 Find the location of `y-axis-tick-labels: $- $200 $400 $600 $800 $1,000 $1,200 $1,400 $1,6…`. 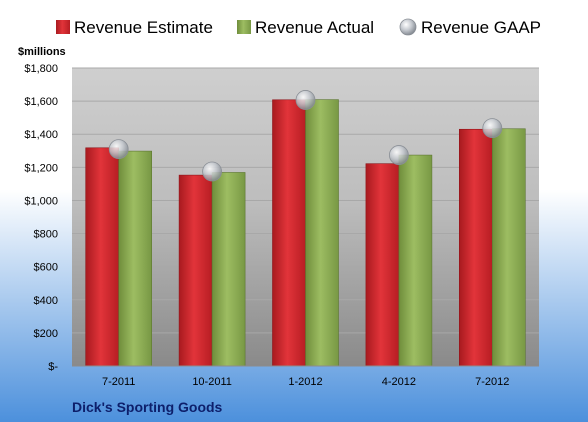

y-axis-tick-labels: $- $200 $400 $600 $800 $1,000 $1,200 $1,400 $1,6… is located at coordinates (41, 218).